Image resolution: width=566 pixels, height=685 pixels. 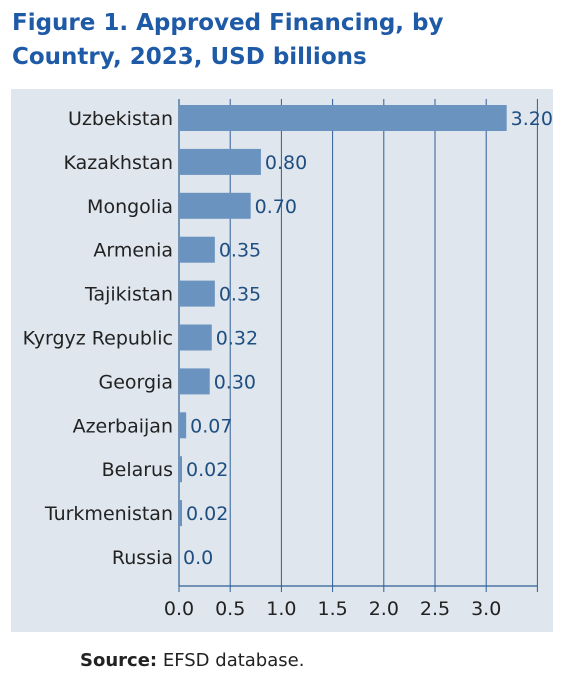 What do you see at coordinates (237, 339) in the screenshot?
I see `value-label: 0.32` at bounding box center [237, 339].